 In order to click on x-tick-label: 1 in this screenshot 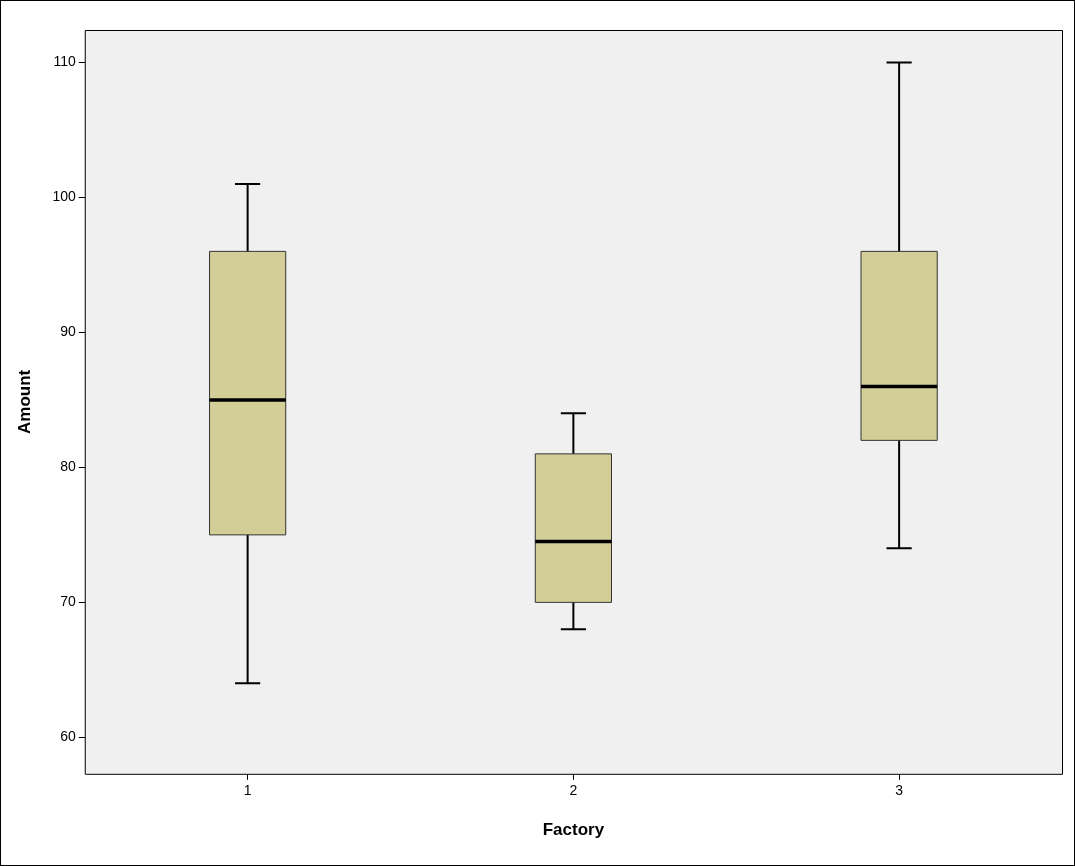, I will do `click(247, 790)`.